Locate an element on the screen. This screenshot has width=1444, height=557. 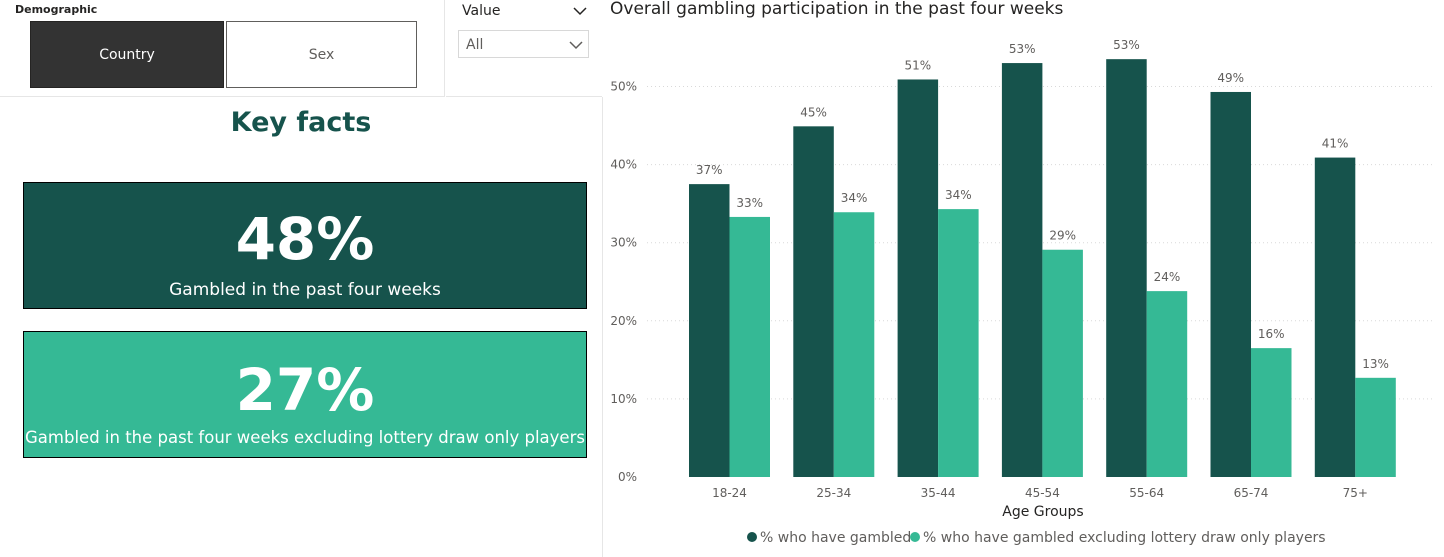
bar-excluding-lottery-75+ is located at coordinates (1375, 427).